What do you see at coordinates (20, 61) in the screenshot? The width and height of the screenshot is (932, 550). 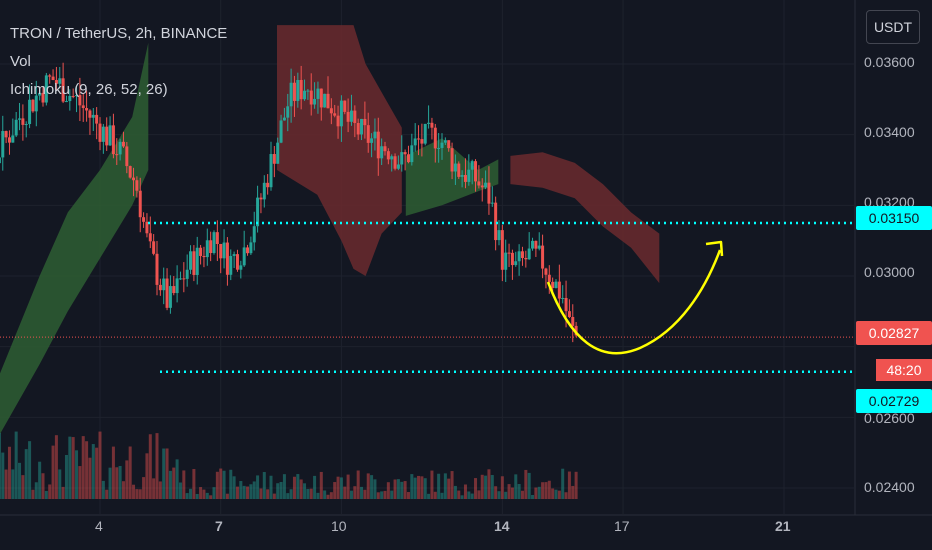 I see `volume-legend: Vol` at bounding box center [20, 61].